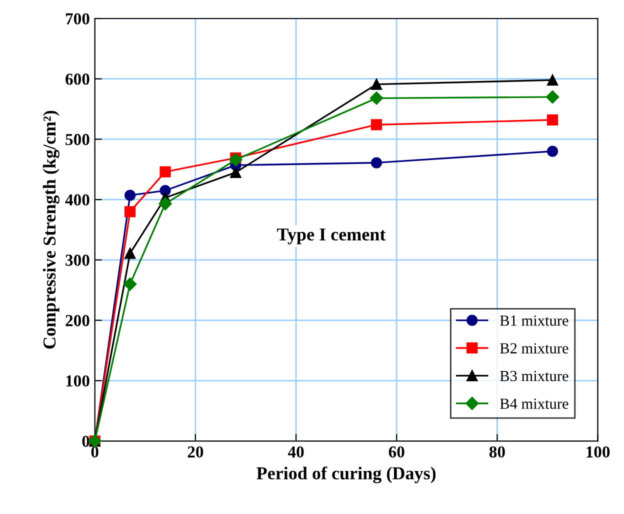 Image resolution: width=624 pixels, height=514 pixels. What do you see at coordinates (497, 452) in the screenshot?
I see `x-tick-label: 80` at bounding box center [497, 452].